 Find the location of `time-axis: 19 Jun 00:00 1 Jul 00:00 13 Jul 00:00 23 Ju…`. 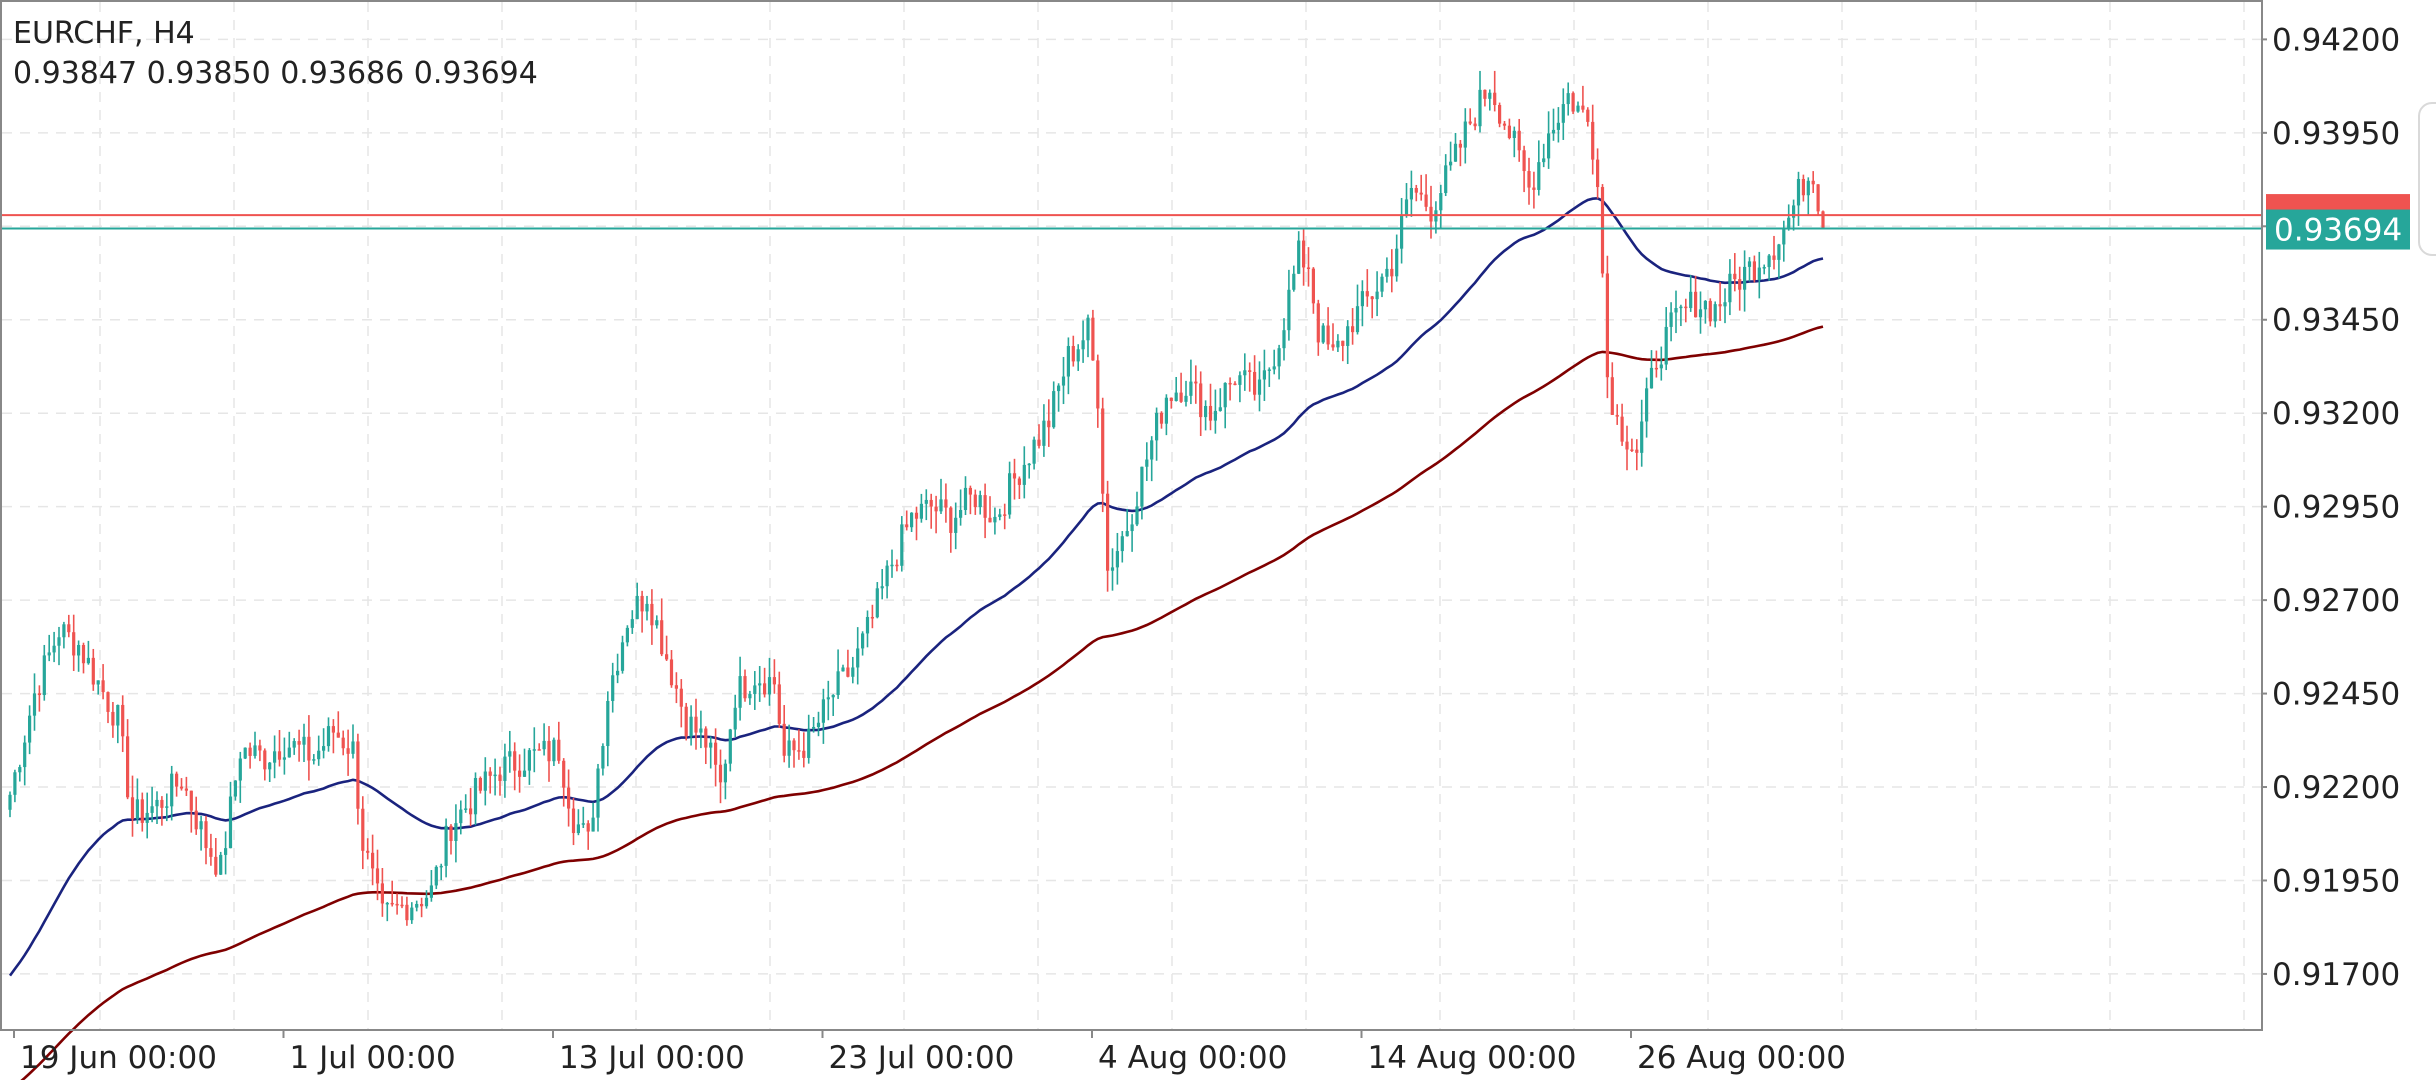

time-axis: 19 Jun 00:00 1 Jul 00:00 13 Jul 00:00 23 Ju… is located at coordinates (929, 1053).